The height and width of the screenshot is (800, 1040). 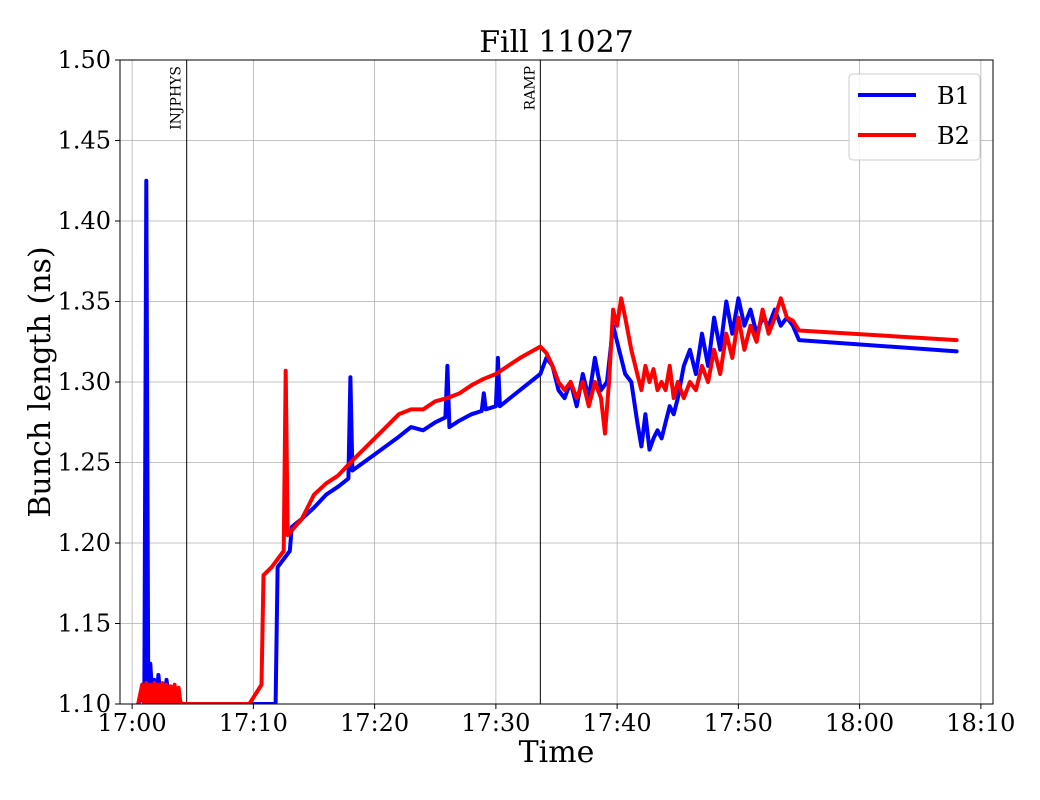 I want to click on y-tick-label: 1.45, so click(x=84, y=141).